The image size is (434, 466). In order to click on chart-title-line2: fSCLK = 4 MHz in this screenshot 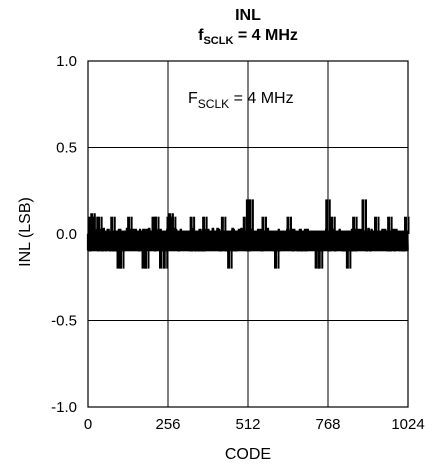, I will do `click(248, 37)`.